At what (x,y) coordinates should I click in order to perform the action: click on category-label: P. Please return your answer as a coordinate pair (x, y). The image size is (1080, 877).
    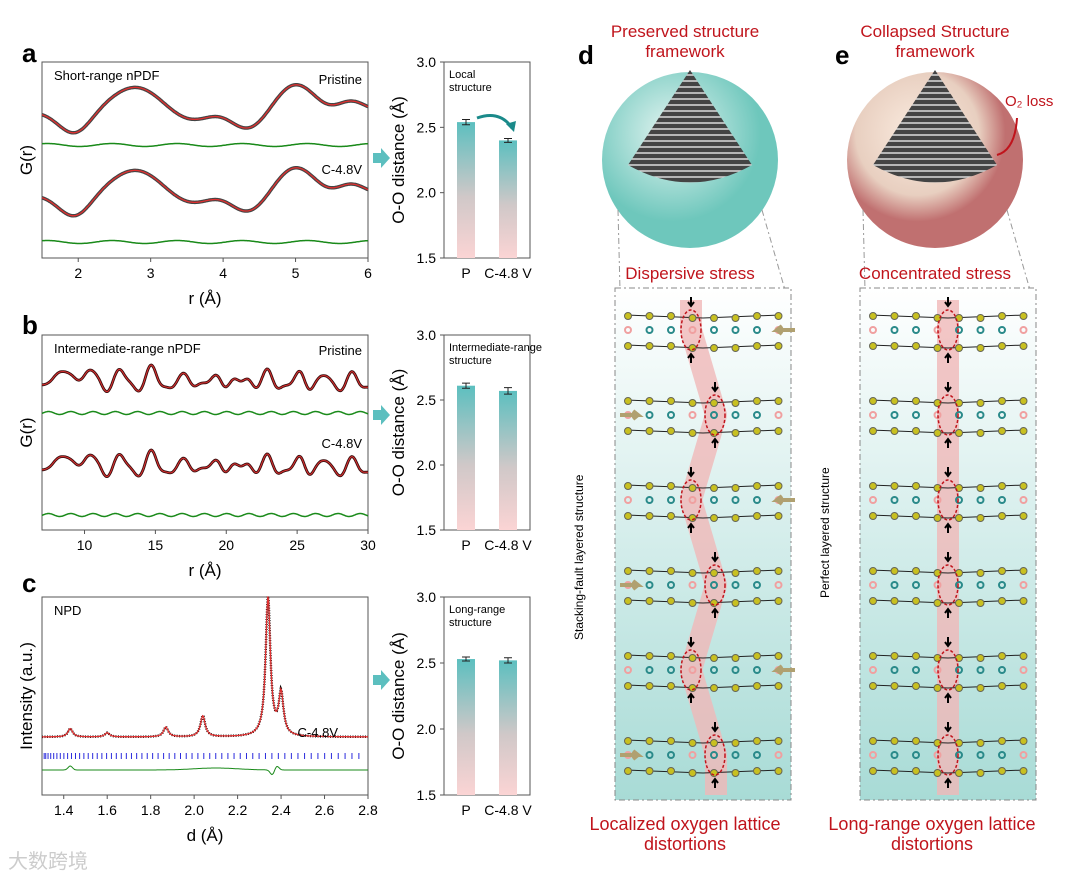
    Looking at the image, I should click on (465, 273).